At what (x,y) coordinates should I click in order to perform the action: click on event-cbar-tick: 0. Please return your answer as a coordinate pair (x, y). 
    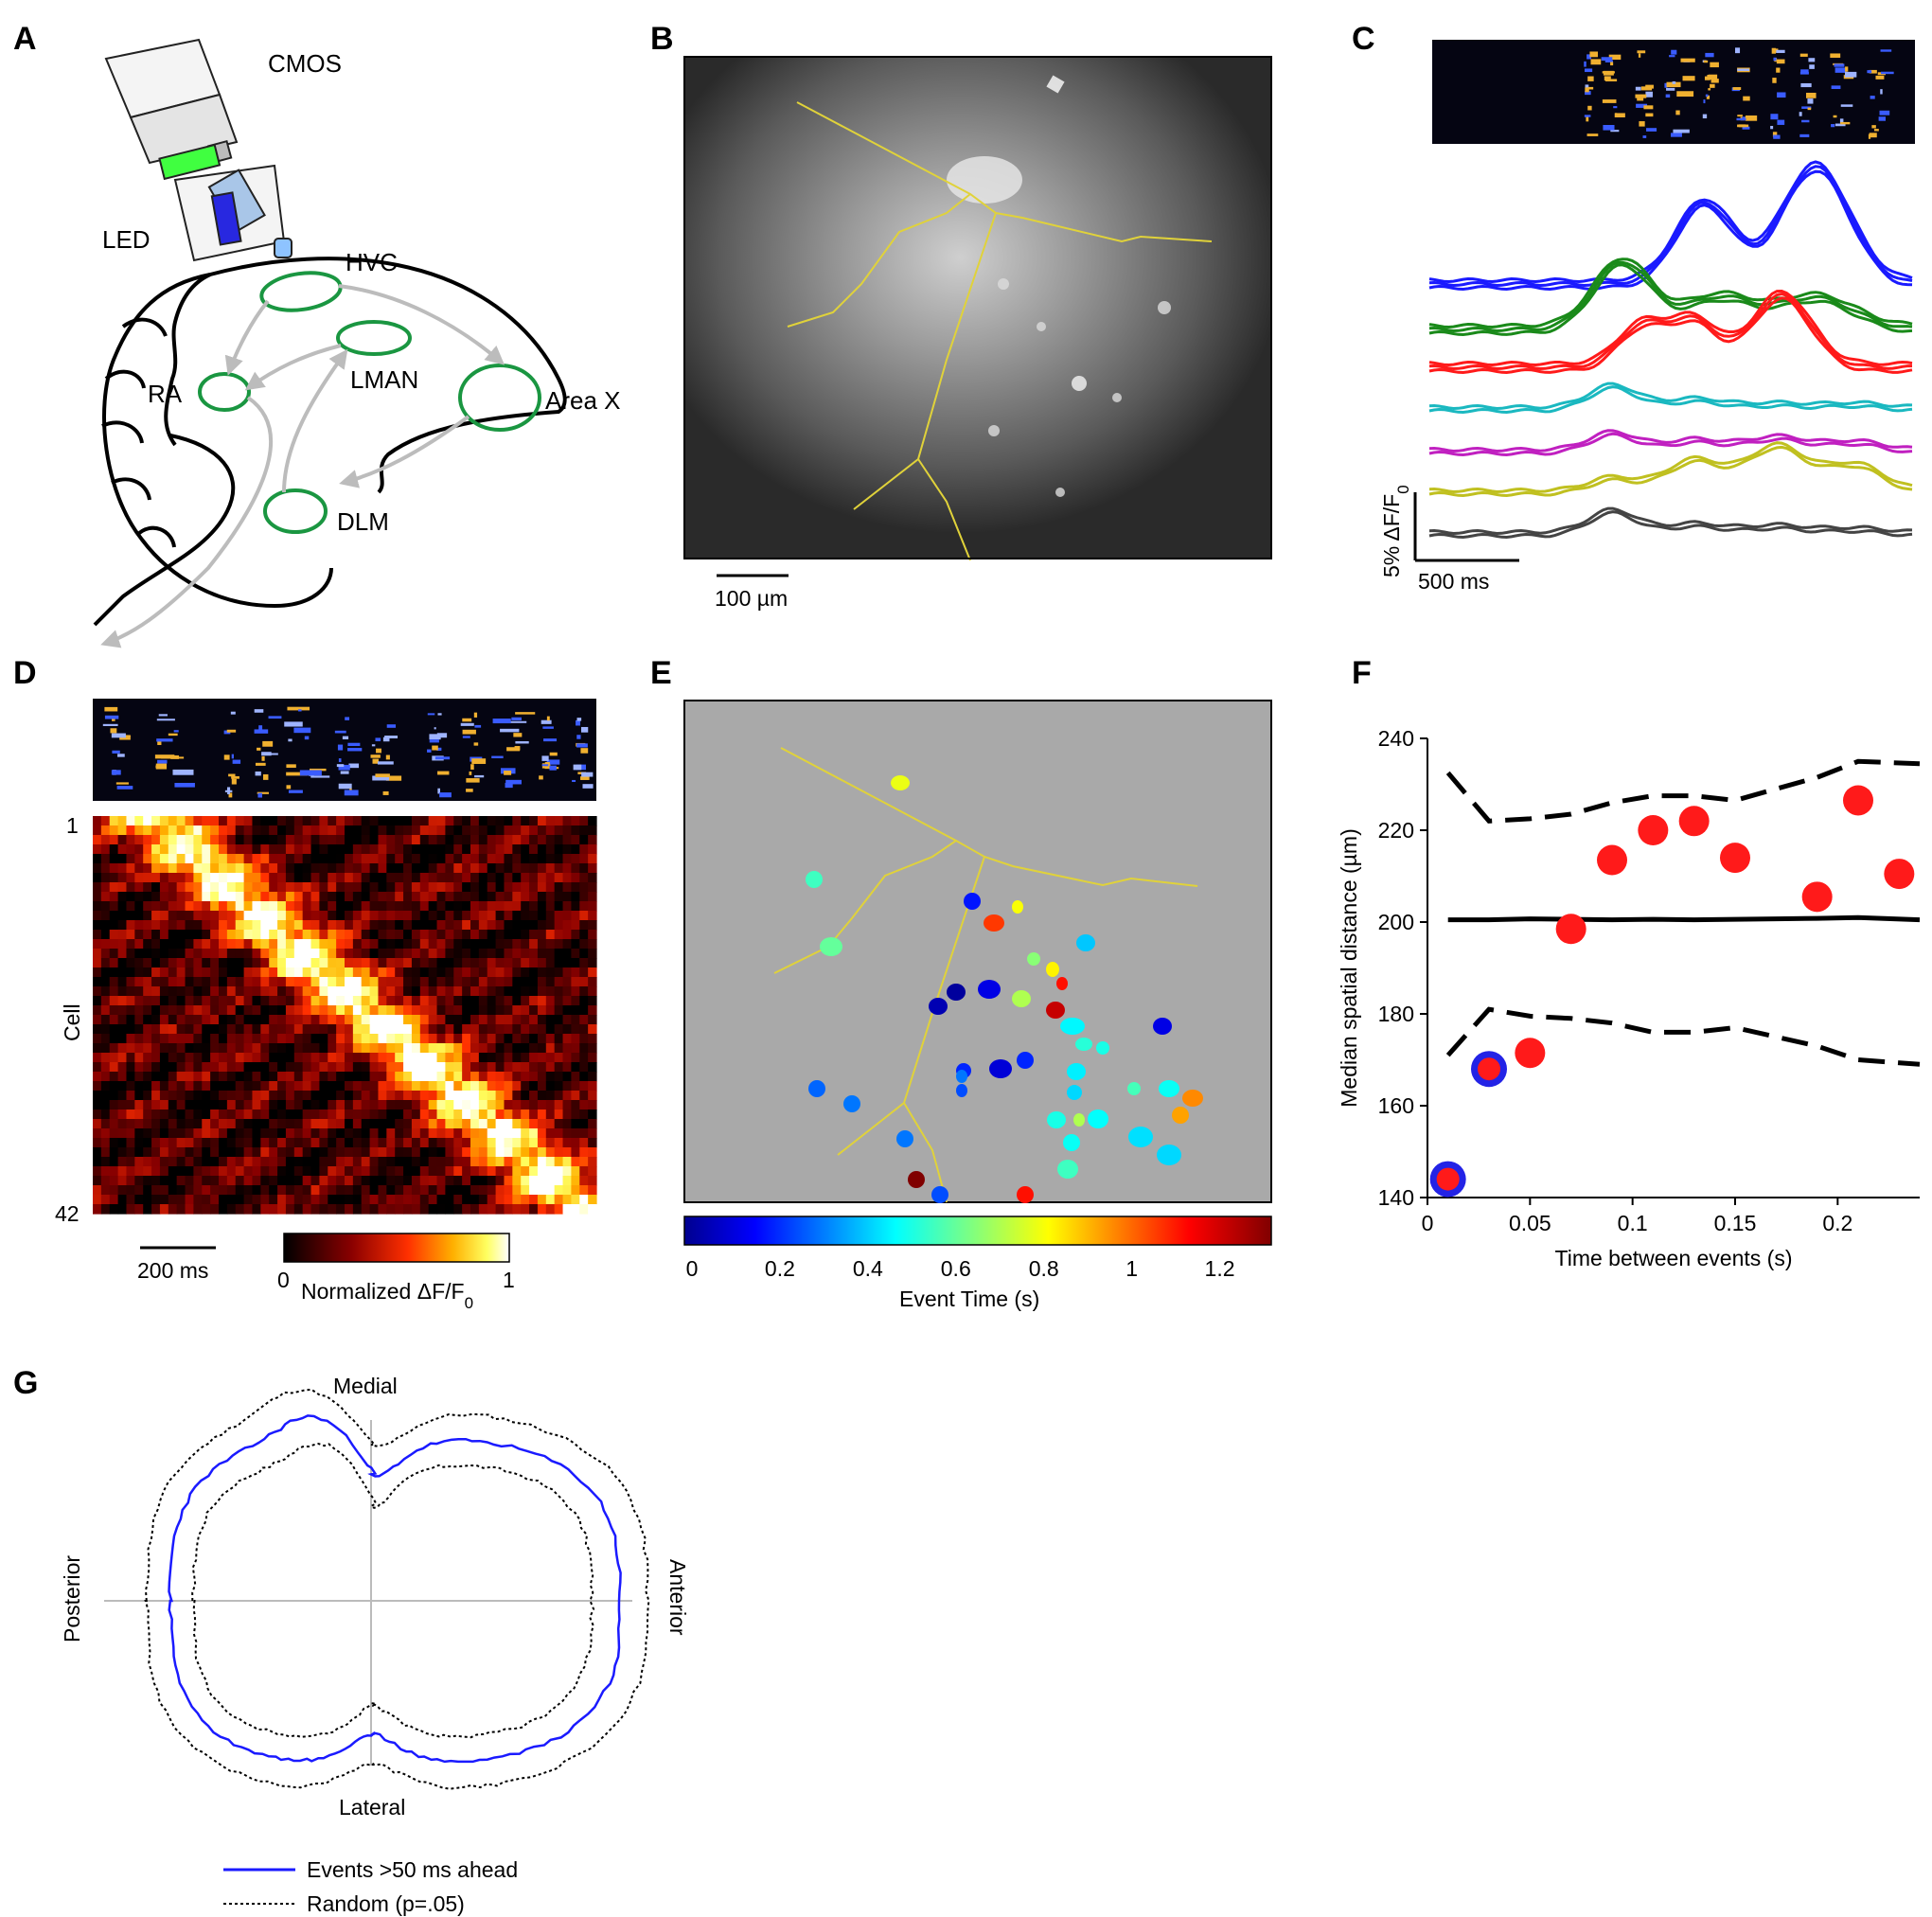
    Looking at the image, I should click on (692, 1268).